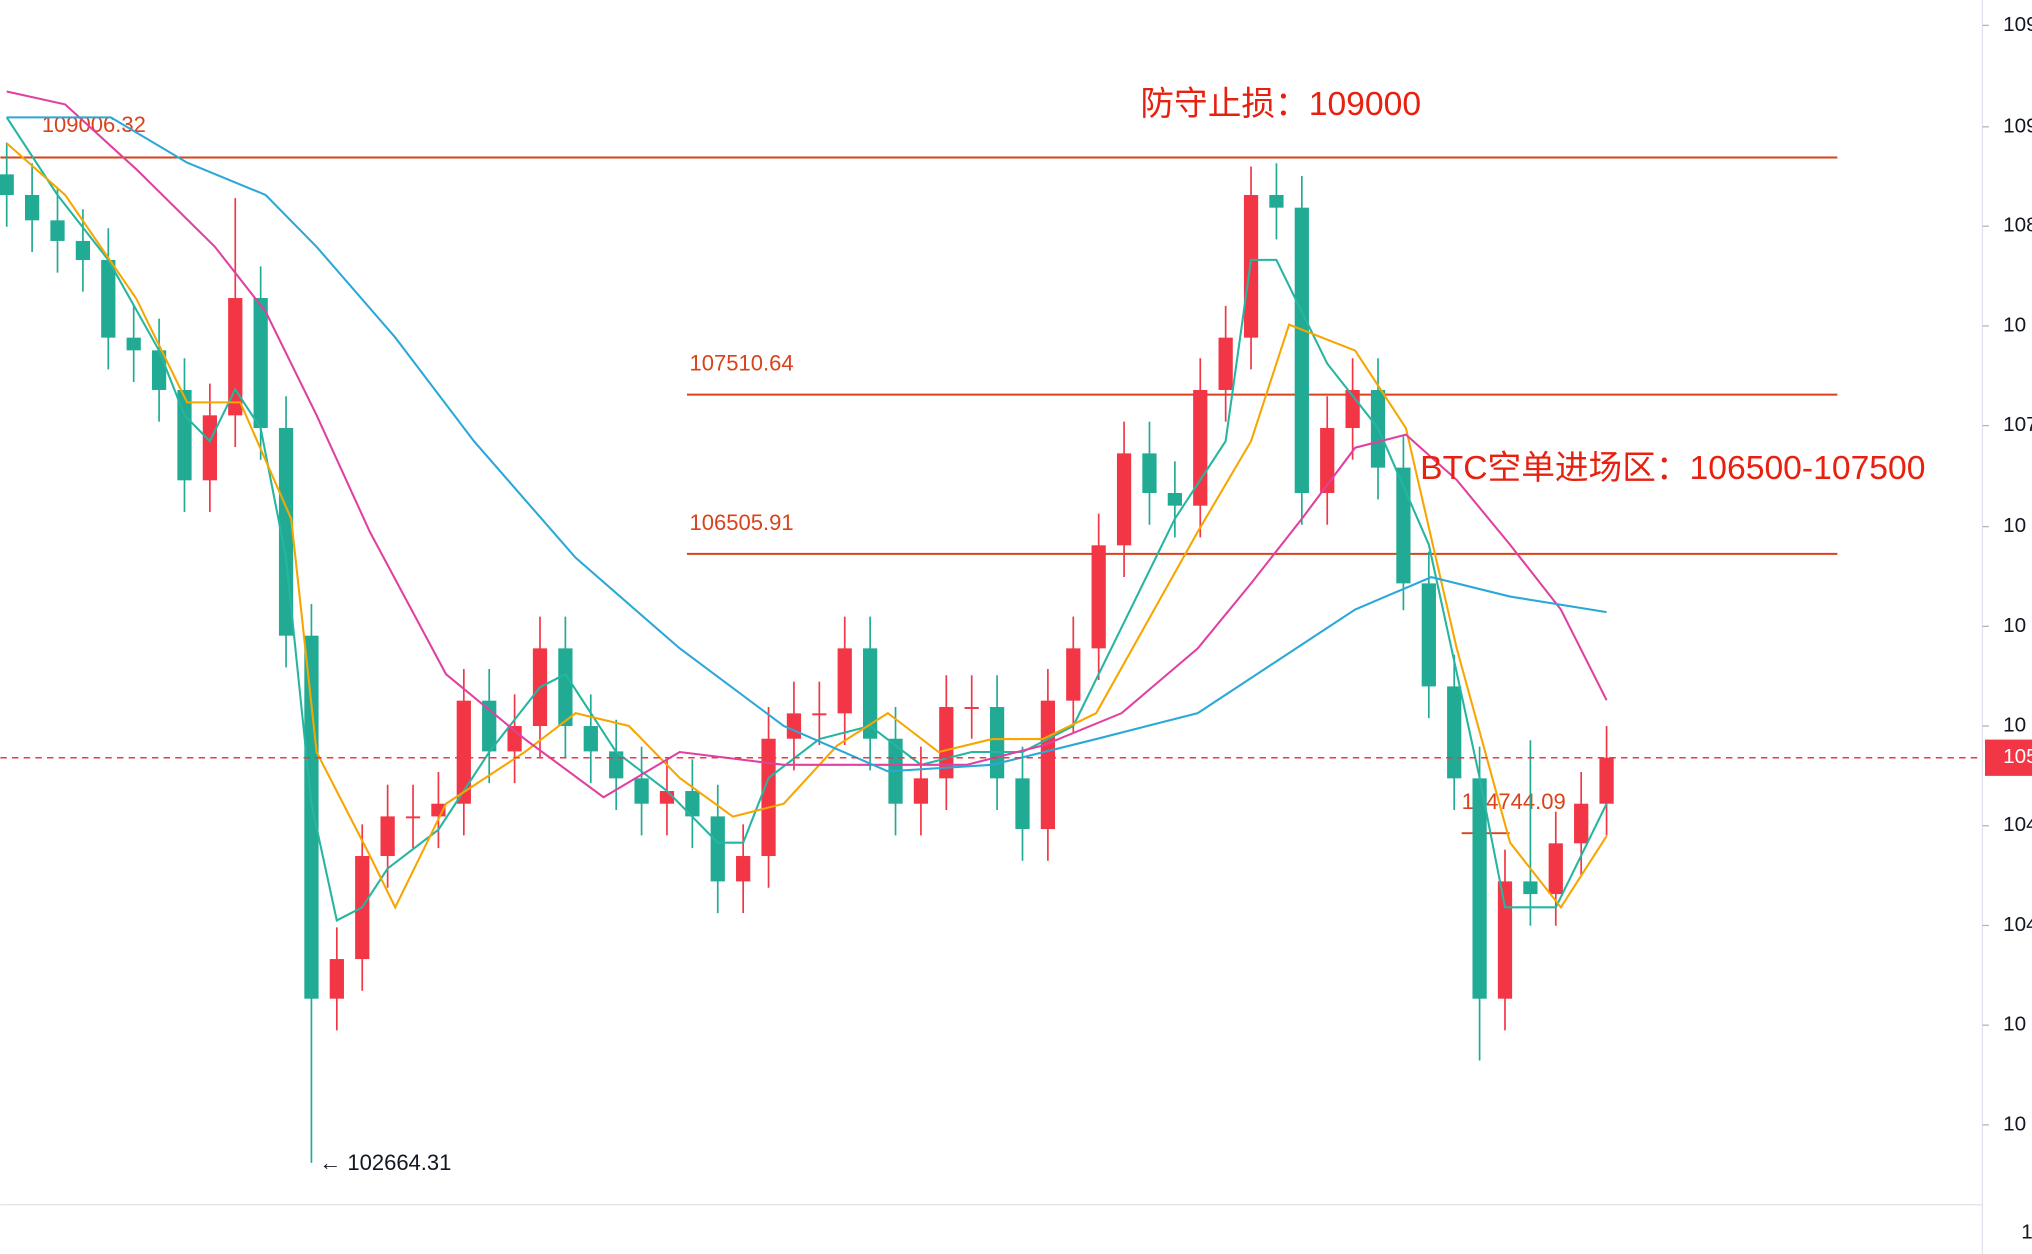 This screenshot has width=2032, height=1254. What do you see at coordinates (742, 522) in the screenshot?
I see `price-level-label: 106505.91` at bounding box center [742, 522].